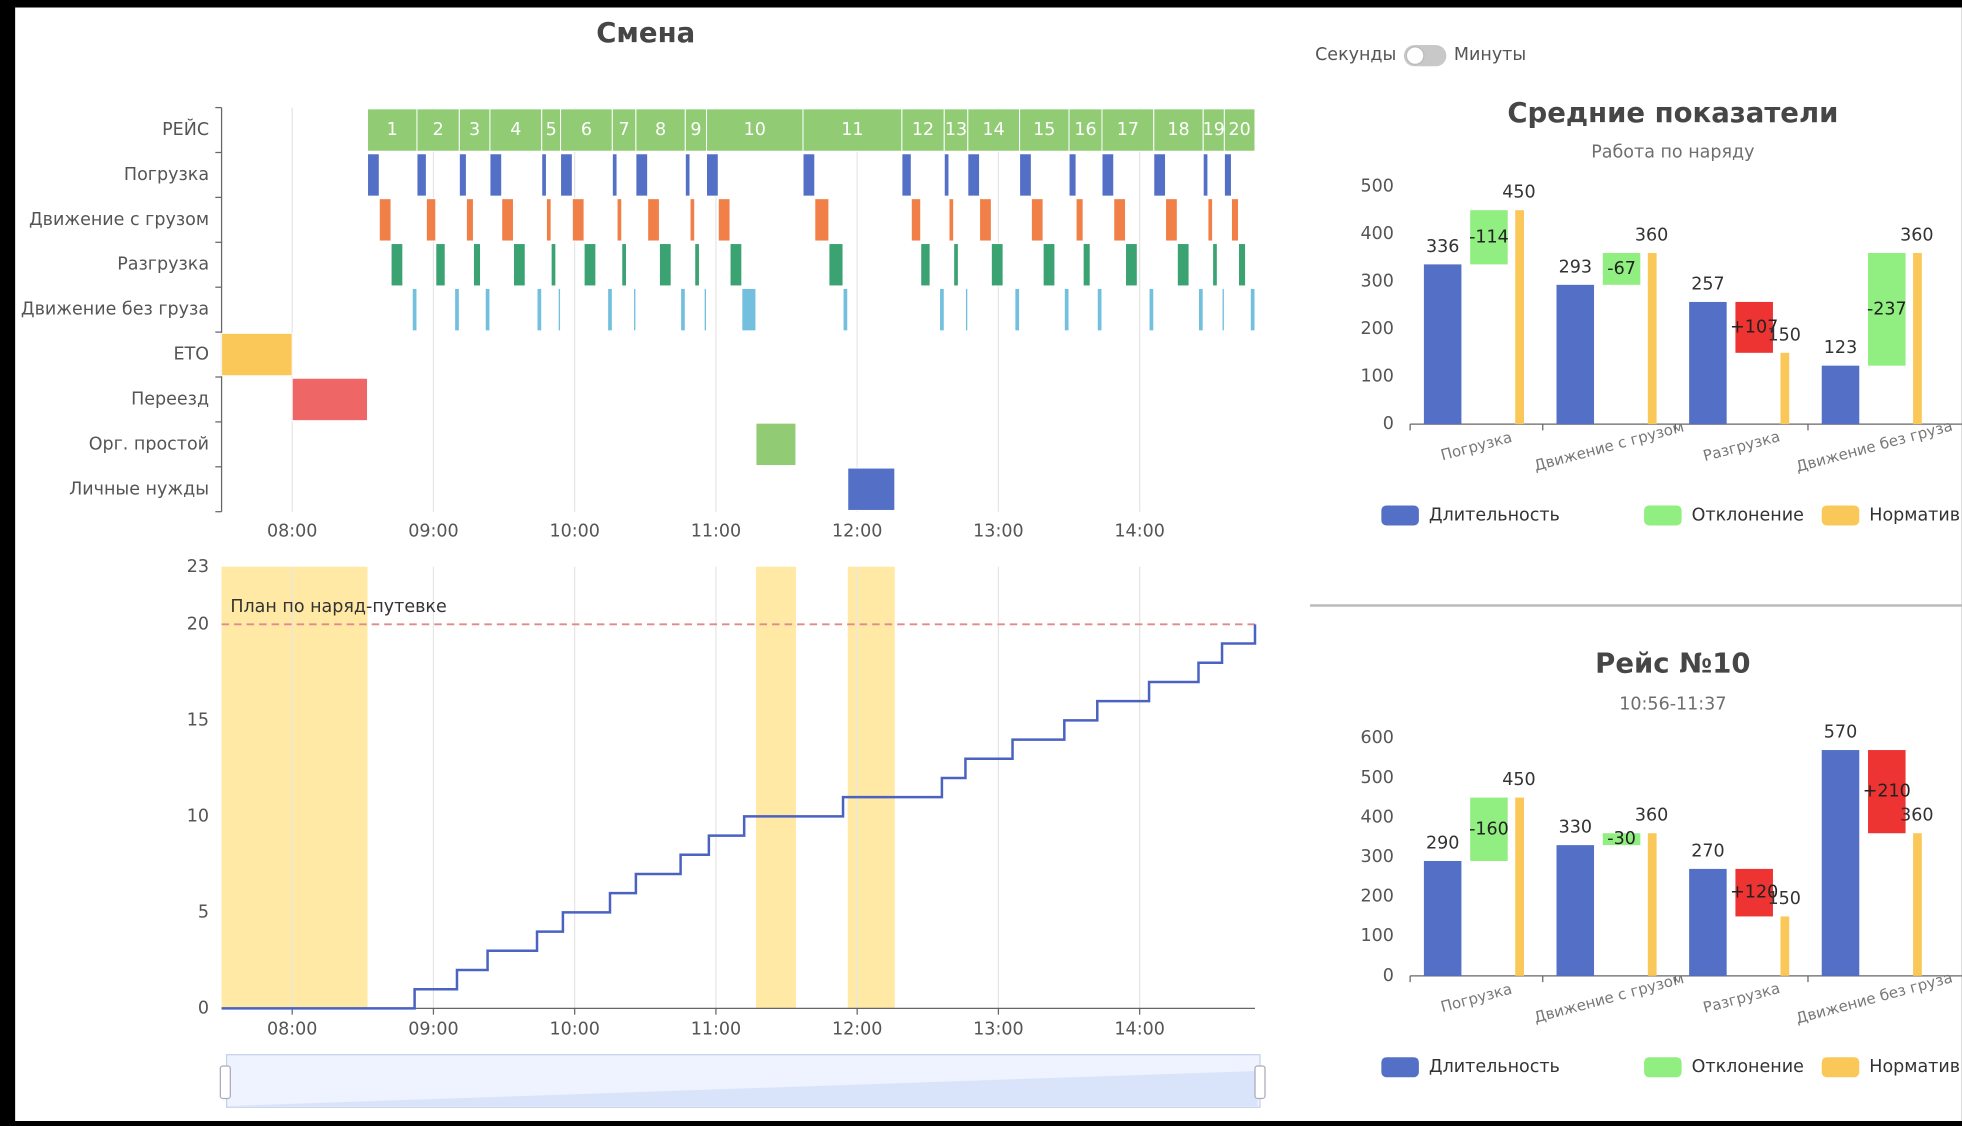 The height and width of the screenshot is (1126, 1962). Describe the element at coordinates (716, 532) in the screenshot. I see `x-tick-label: 11:00` at that location.